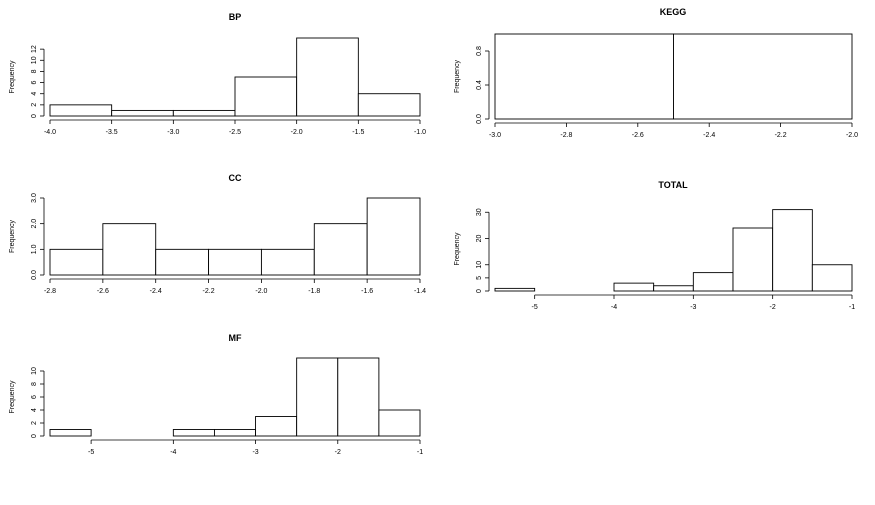 Image resolution: width=875 pixels, height=505 pixels. I want to click on y-tick-label: 12, so click(34, 49).